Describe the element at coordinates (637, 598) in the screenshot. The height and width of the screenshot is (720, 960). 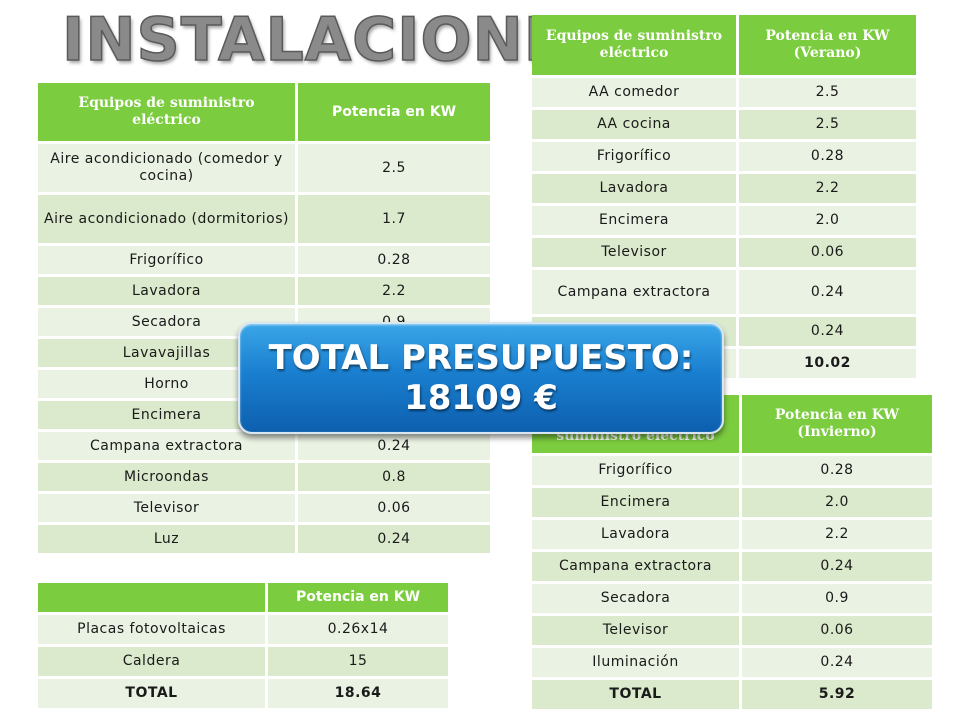
I see `equipment-cell: Secadora` at that location.